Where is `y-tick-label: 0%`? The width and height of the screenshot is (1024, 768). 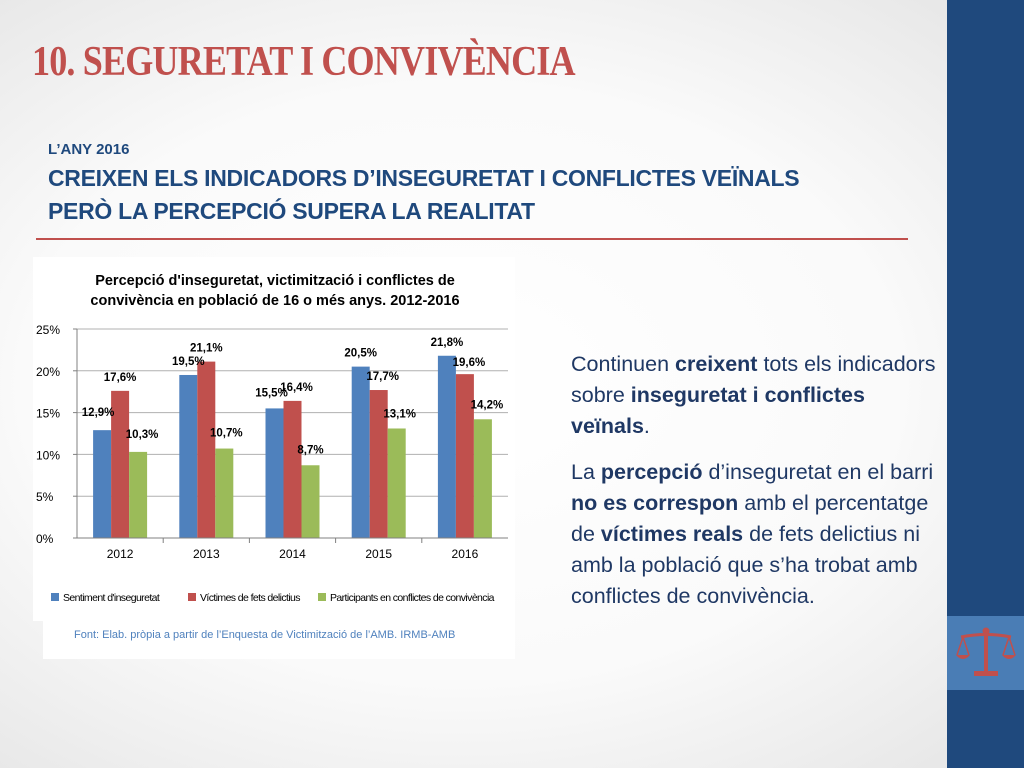 y-tick-label: 0% is located at coordinates (45, 539).